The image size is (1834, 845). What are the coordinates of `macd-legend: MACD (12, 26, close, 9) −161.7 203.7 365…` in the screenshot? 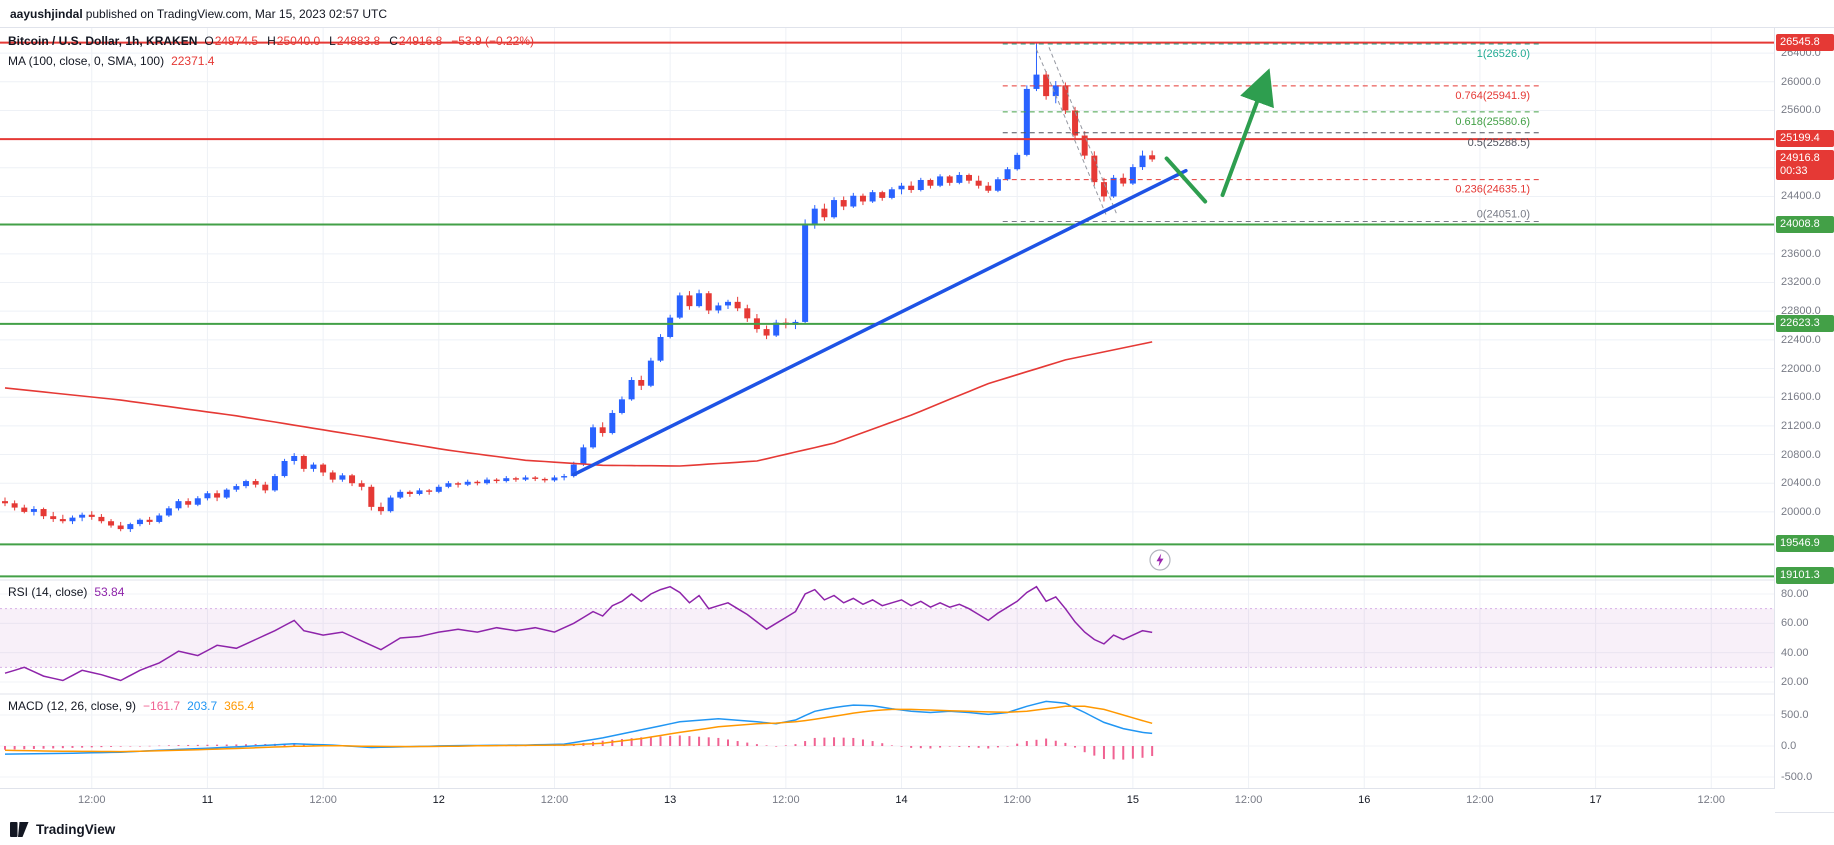 It's located at (131, 706).